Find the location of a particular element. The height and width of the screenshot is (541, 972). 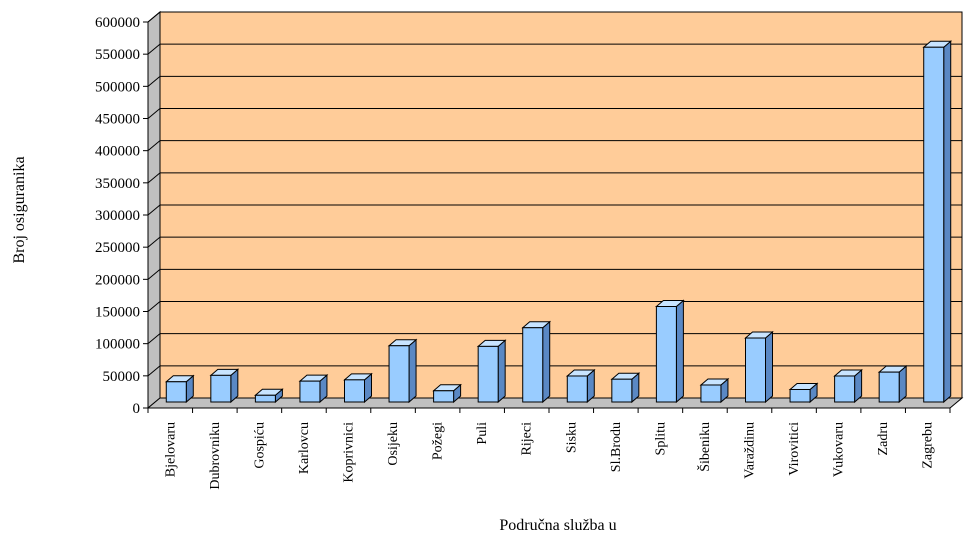

x-tick-label: Varaždinu is located at coordinates (750, 450).